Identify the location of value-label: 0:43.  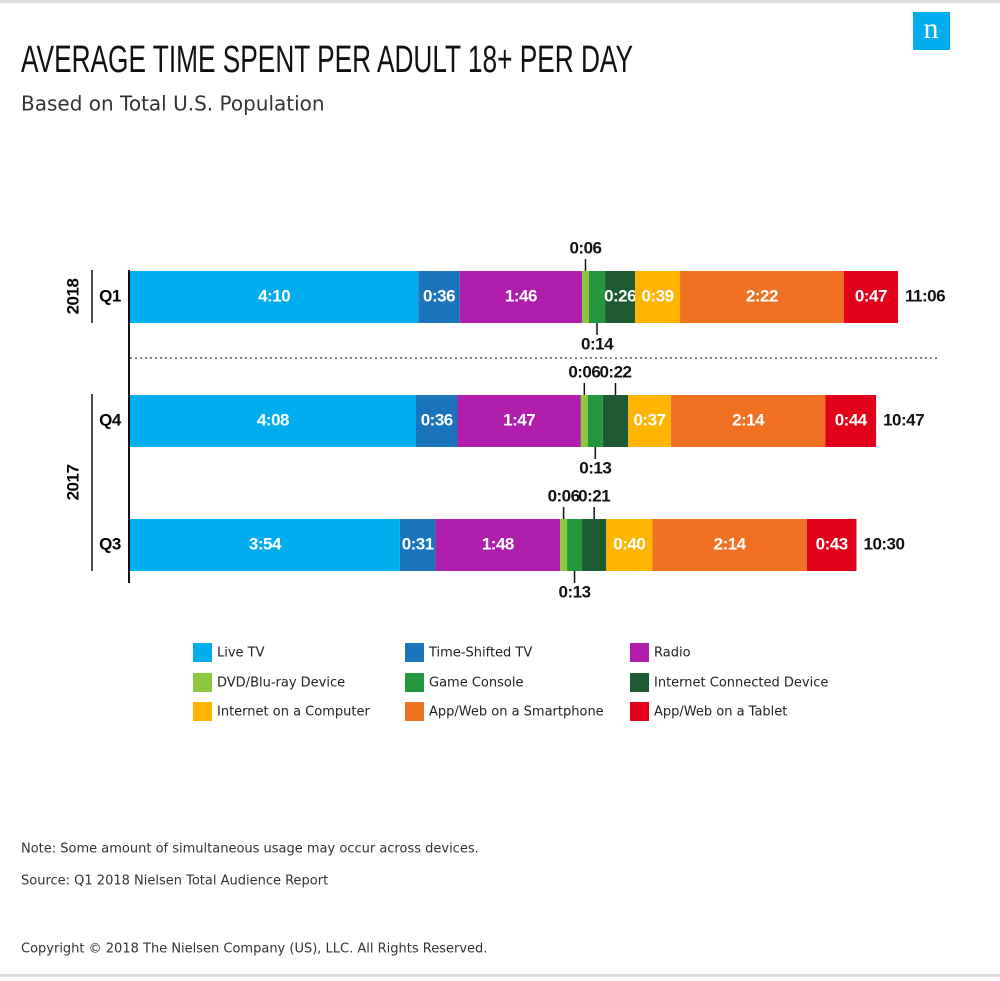
(832, 543).